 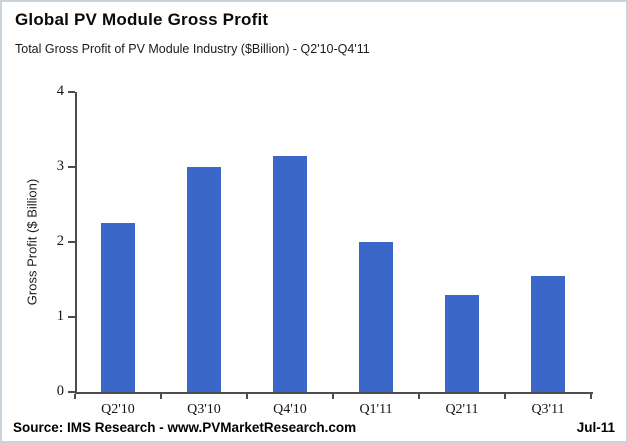 I want to click on x-axis-label: Q2'10, so click(x=118, y=409).